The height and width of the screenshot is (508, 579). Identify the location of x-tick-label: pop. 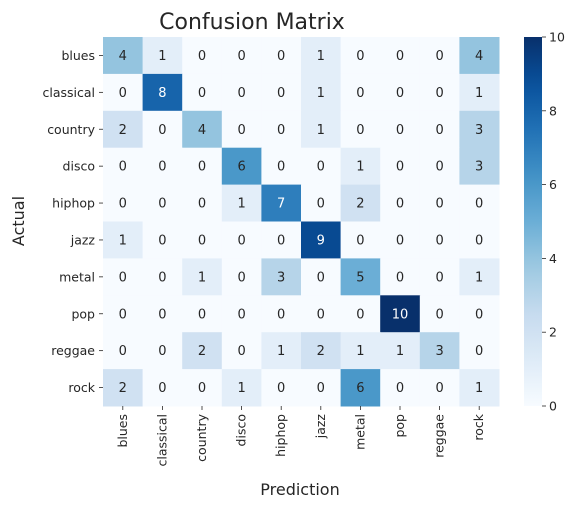
(399, 426).